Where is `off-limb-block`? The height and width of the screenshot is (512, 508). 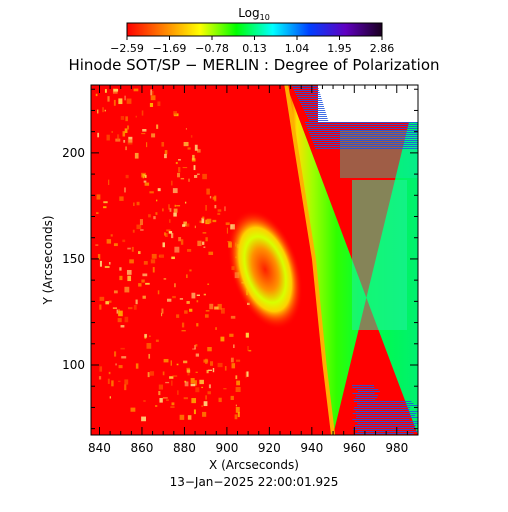
off-limb-block is located at coordinates (379, 154).